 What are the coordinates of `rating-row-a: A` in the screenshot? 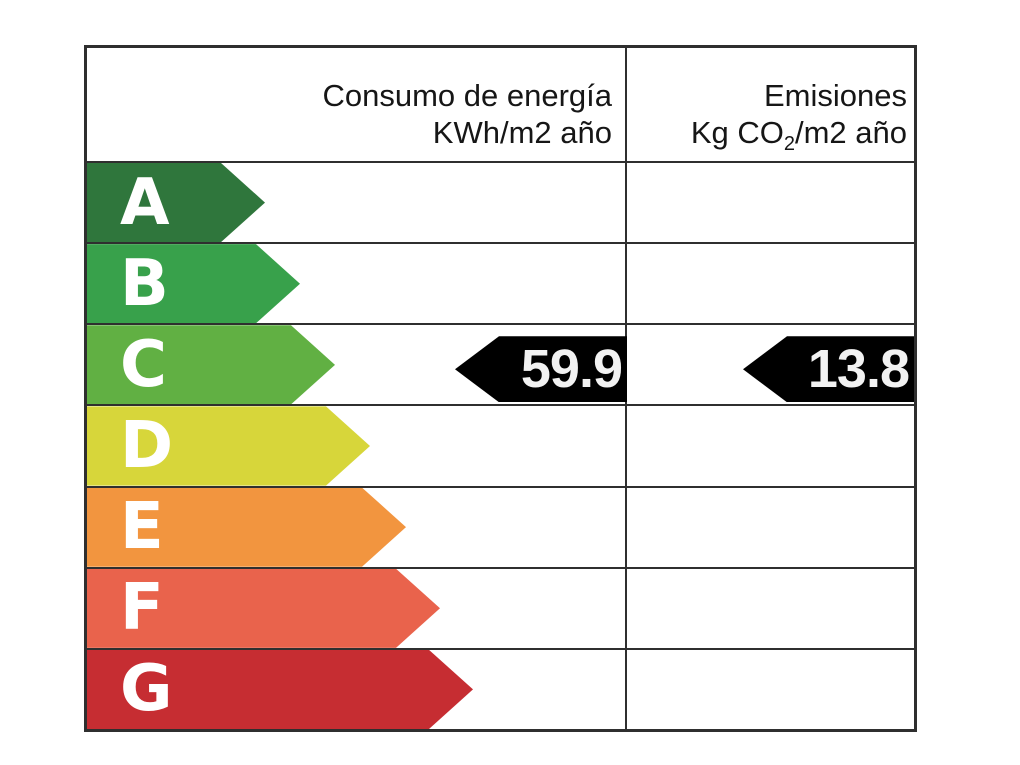 It's located at (500, 201).